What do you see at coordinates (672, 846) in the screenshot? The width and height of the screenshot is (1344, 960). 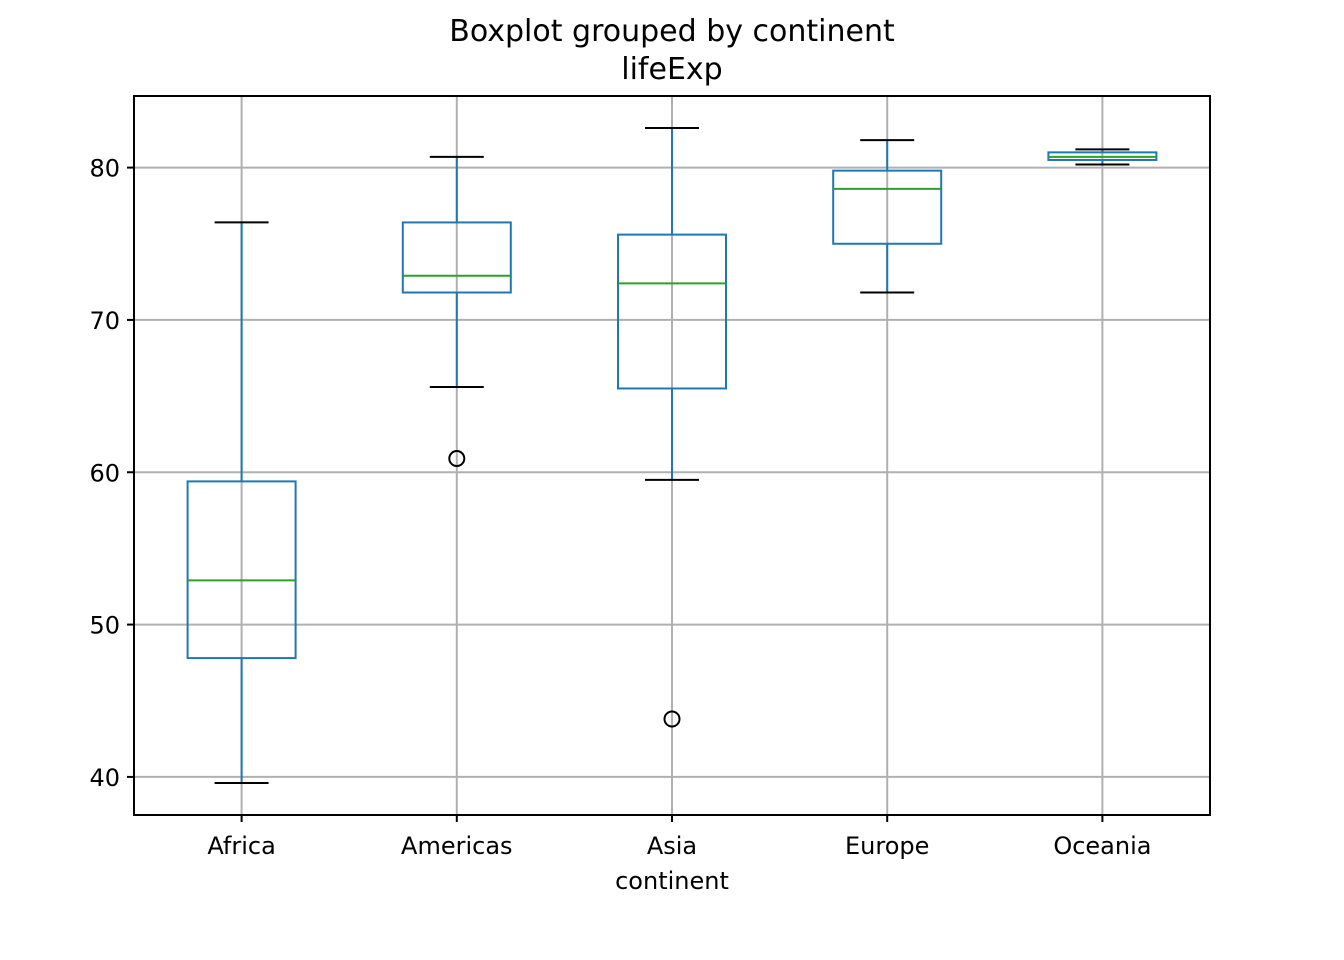 I see `x-tick-label: Asia` at bounding box center [672, 846].